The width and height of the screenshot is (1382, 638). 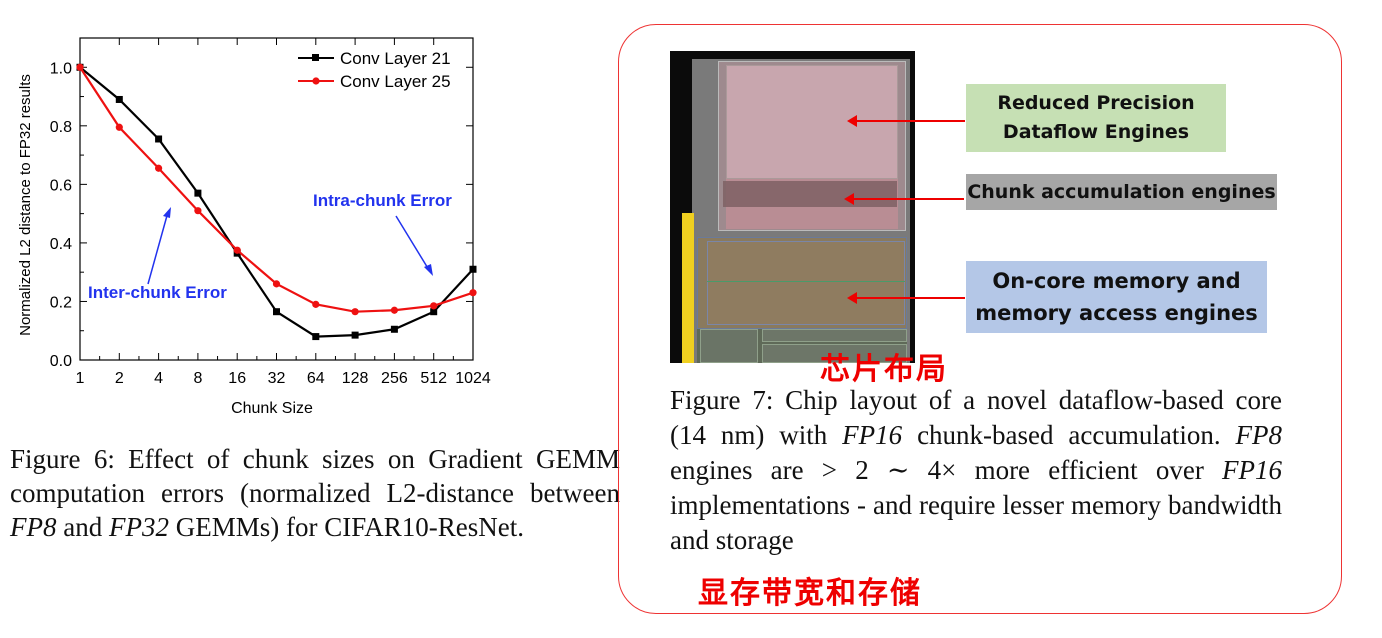 What do you see at coordinates (810, 593) in the screenshot?
I see `handwritten-memory-bandwidth: 显存带宽和存储` at bounding box center [810, 593].